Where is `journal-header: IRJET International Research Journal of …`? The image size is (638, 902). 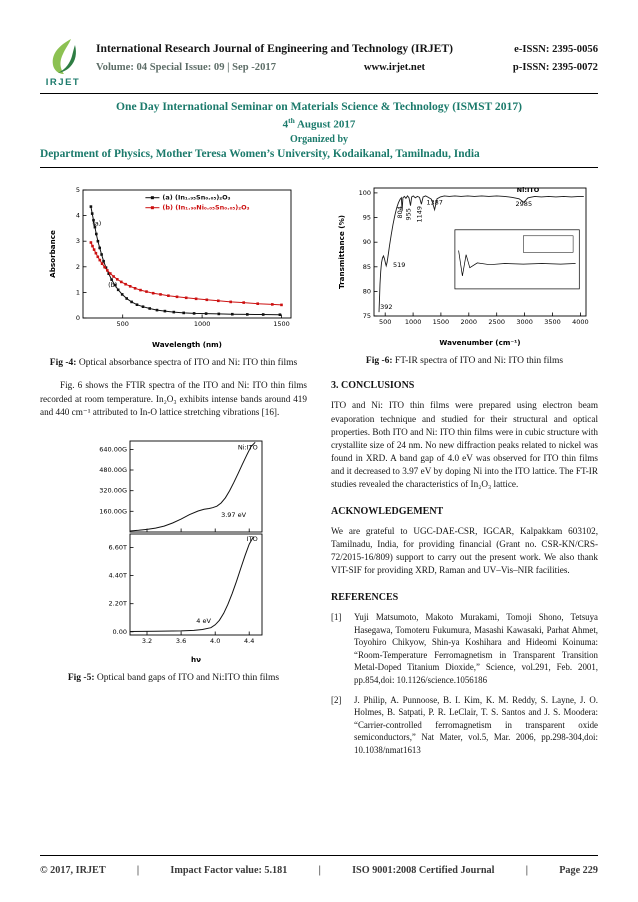 journal-header: IRJET International Research Journal of … is located at coordinates (319, 63).